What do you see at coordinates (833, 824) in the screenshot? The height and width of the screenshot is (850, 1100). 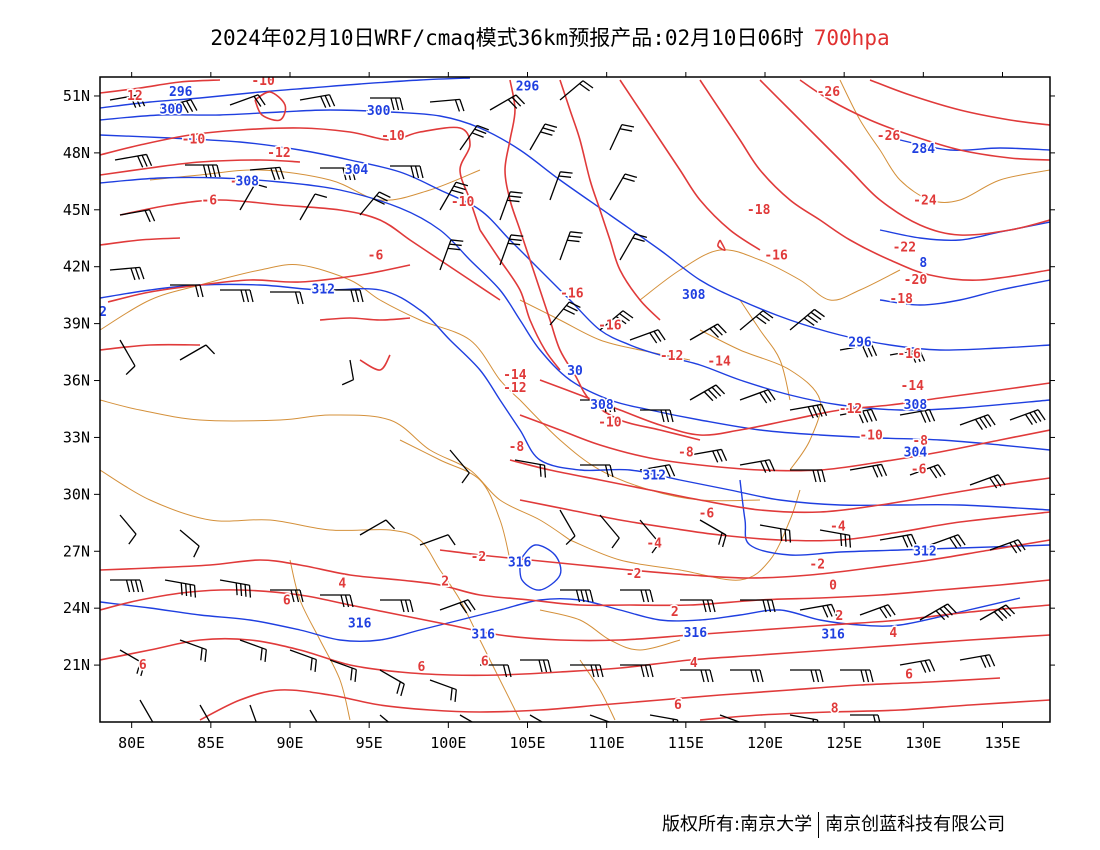 I see `copyright-footer: 版权所有:南京大学 南京创蓝科技有限公司` at bounding box center [833, 824].